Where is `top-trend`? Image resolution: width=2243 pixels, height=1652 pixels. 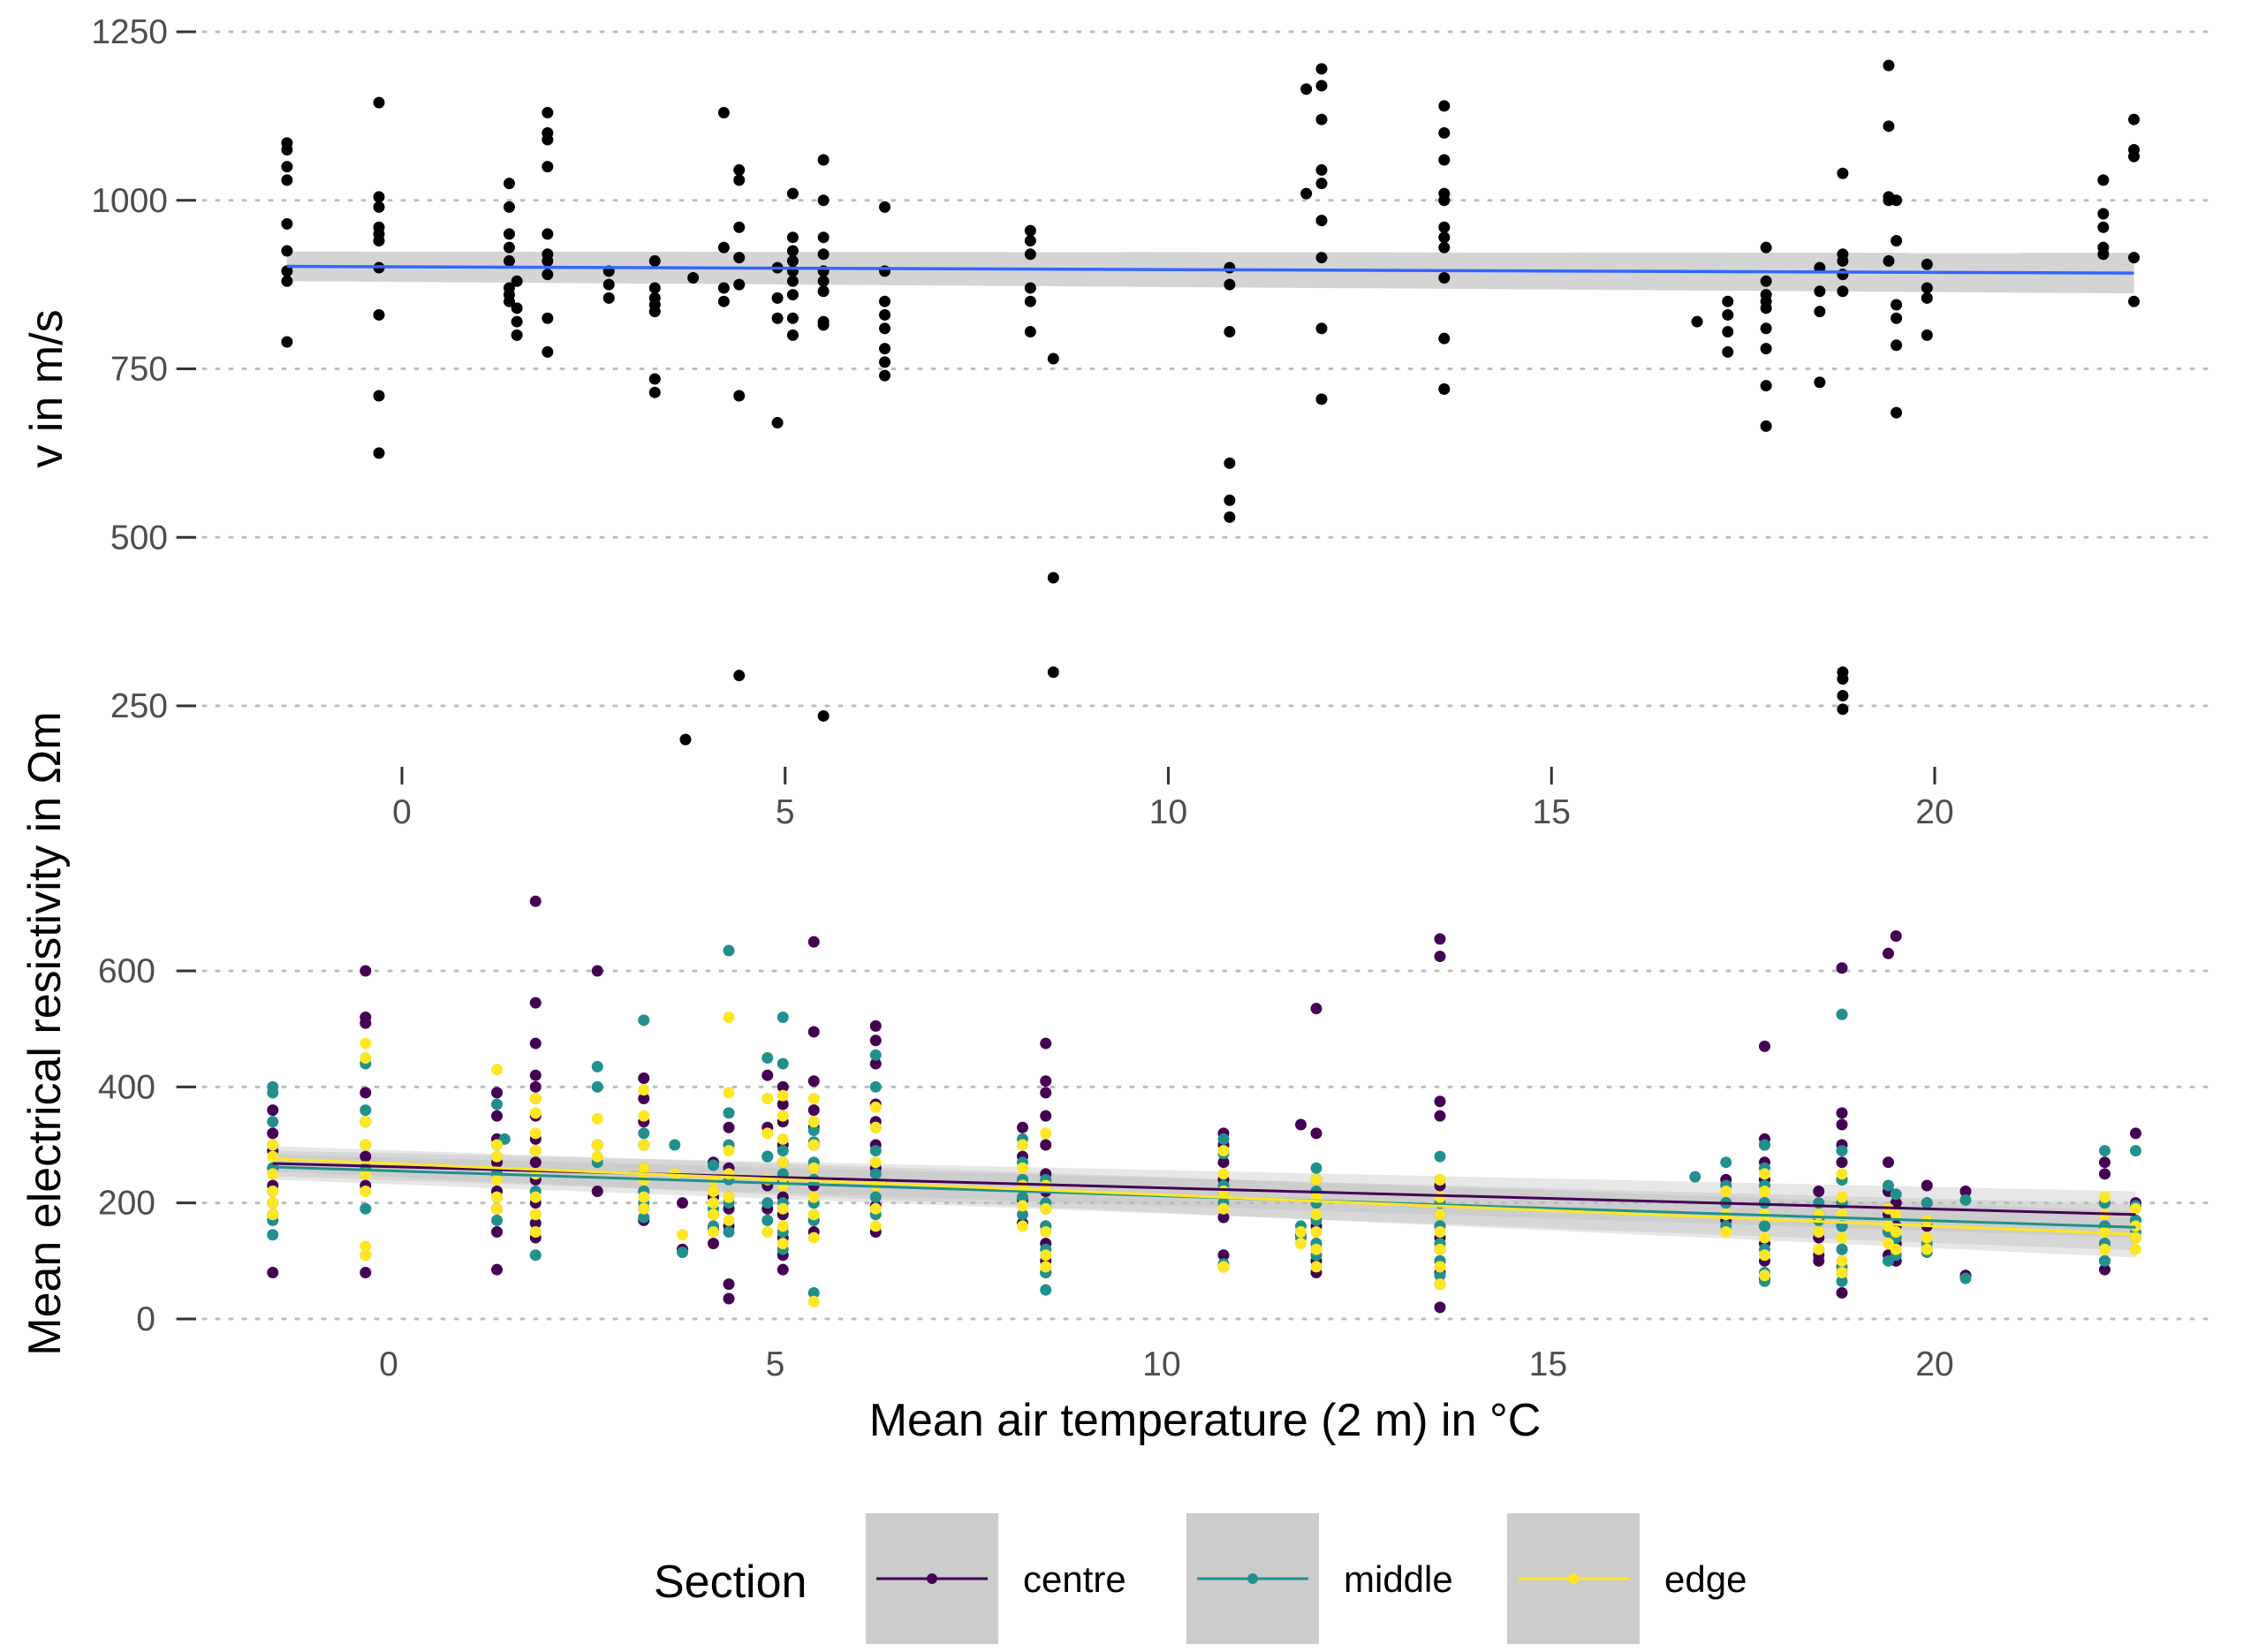 top-trend is located at coordinates (1210, 269).